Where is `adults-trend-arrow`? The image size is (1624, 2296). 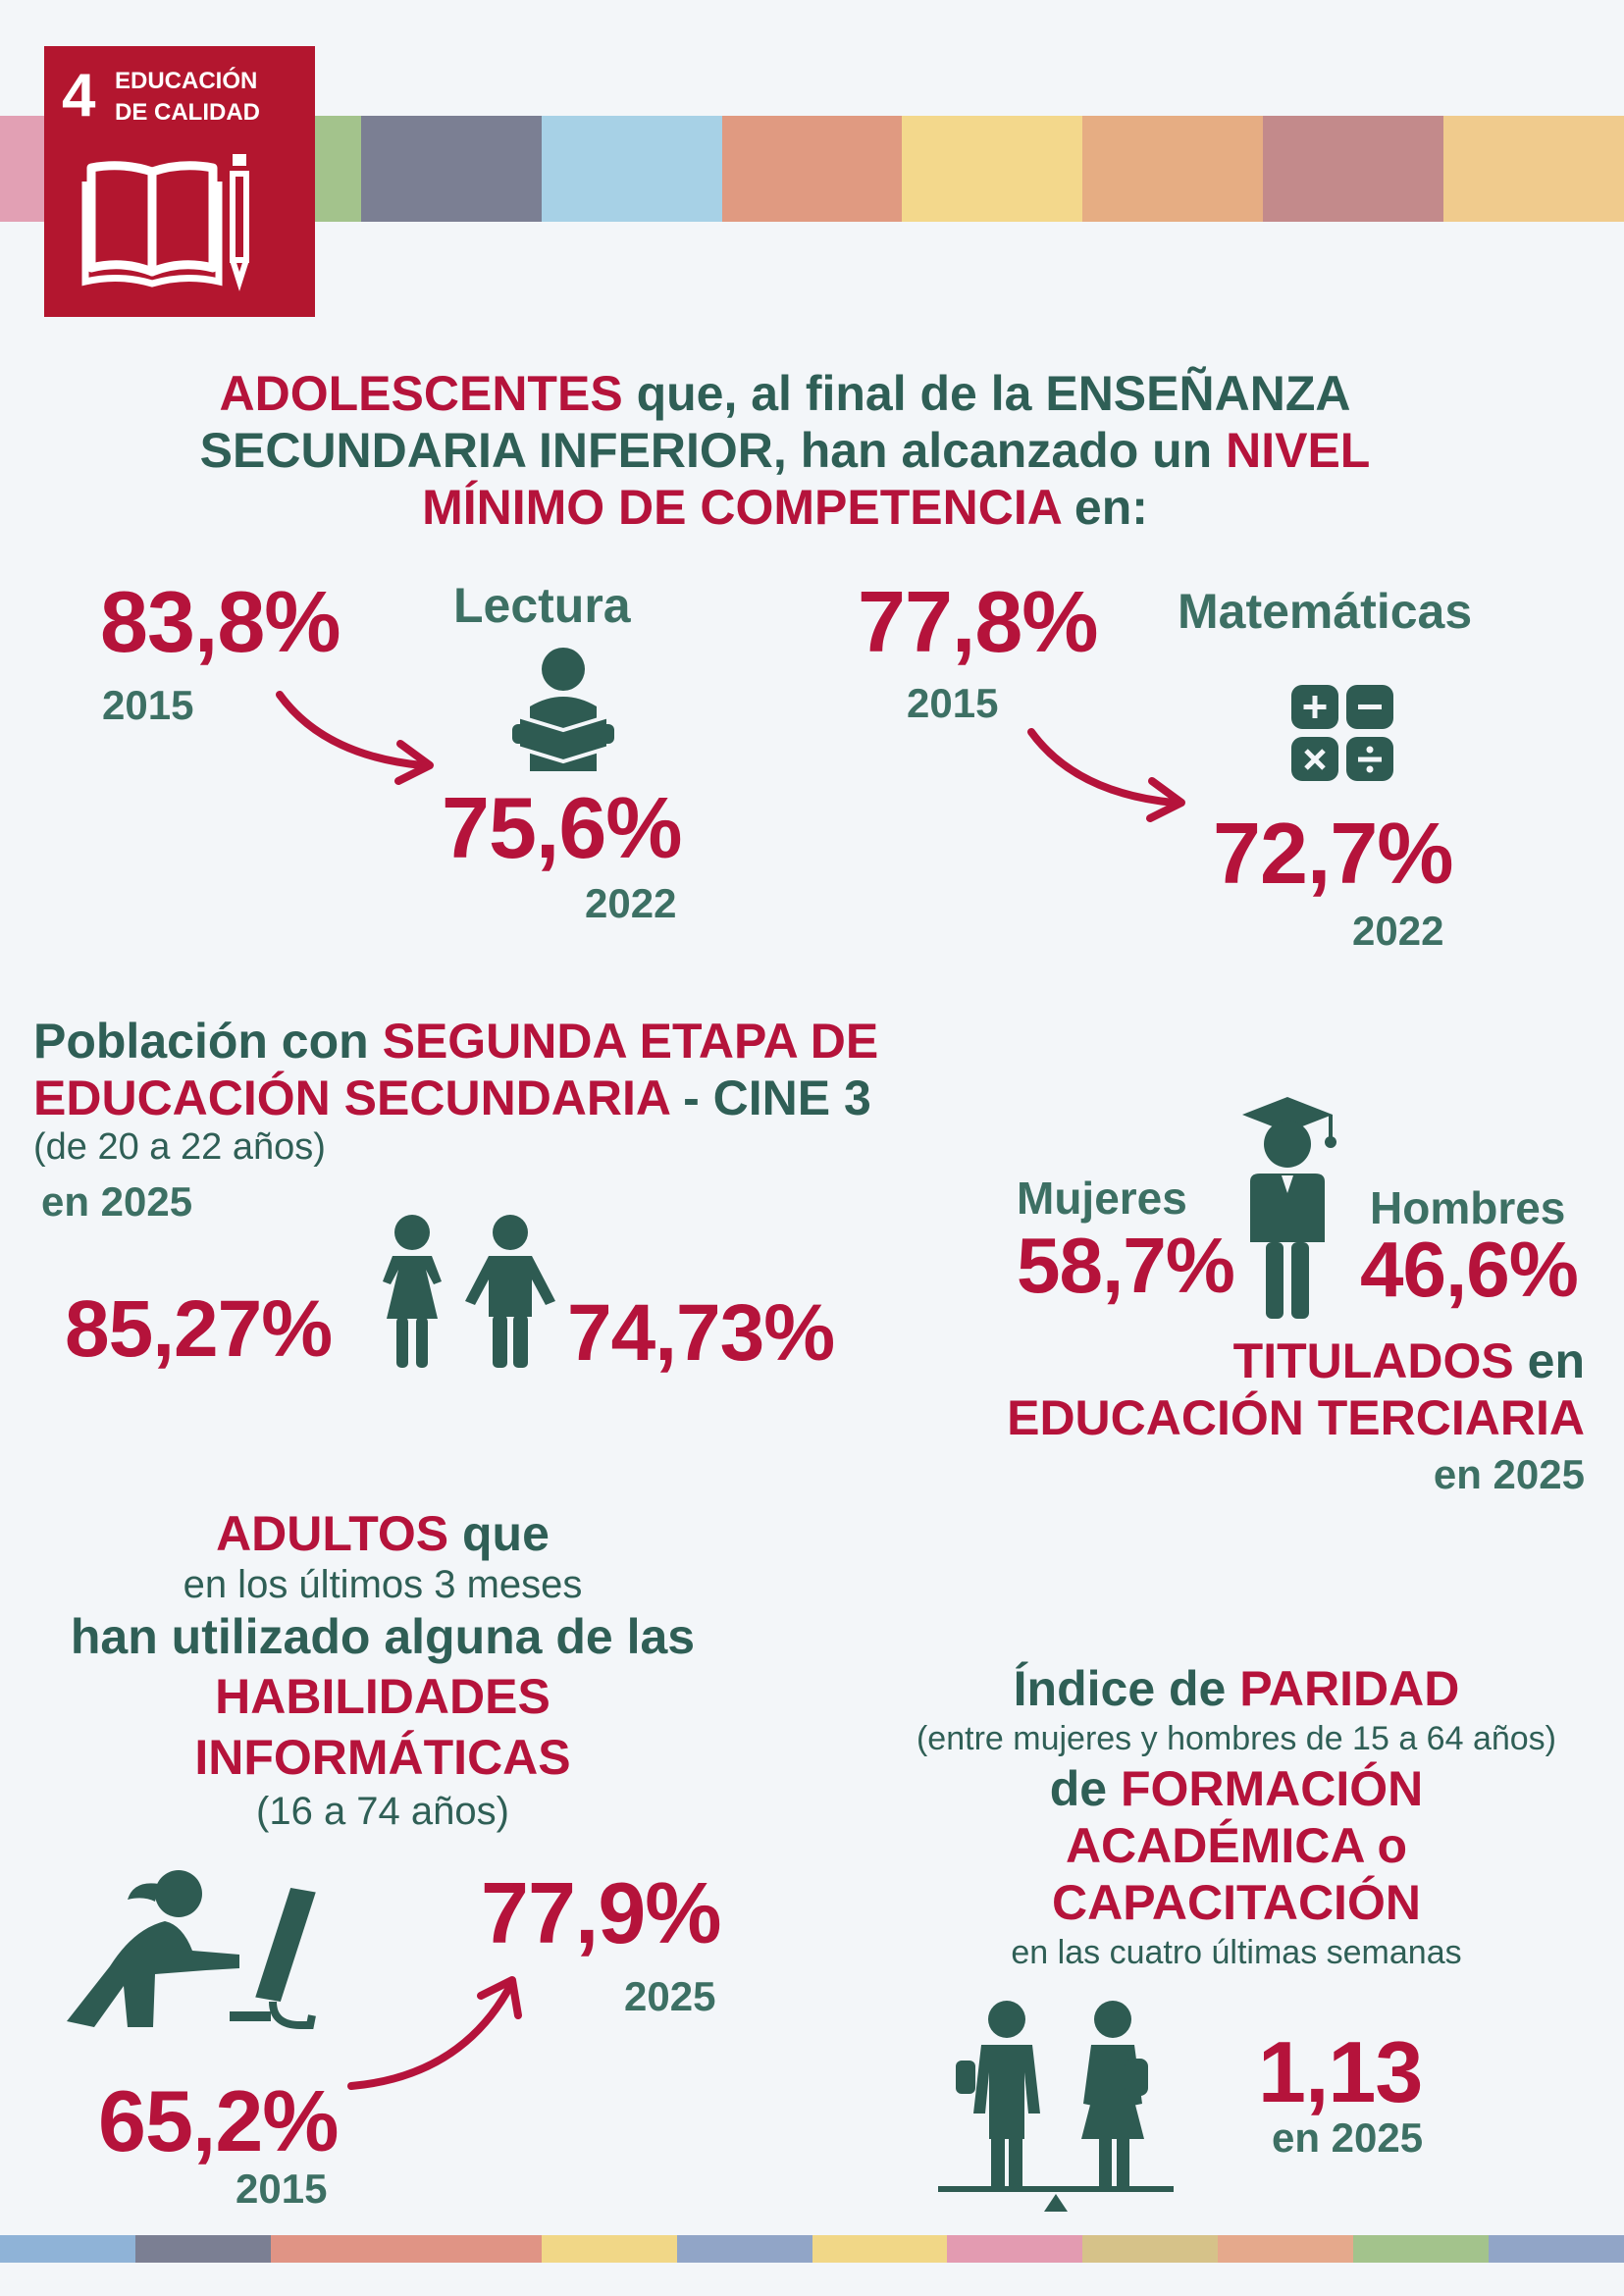
adults-trend-arrow is located at coordinates (434, 2033).